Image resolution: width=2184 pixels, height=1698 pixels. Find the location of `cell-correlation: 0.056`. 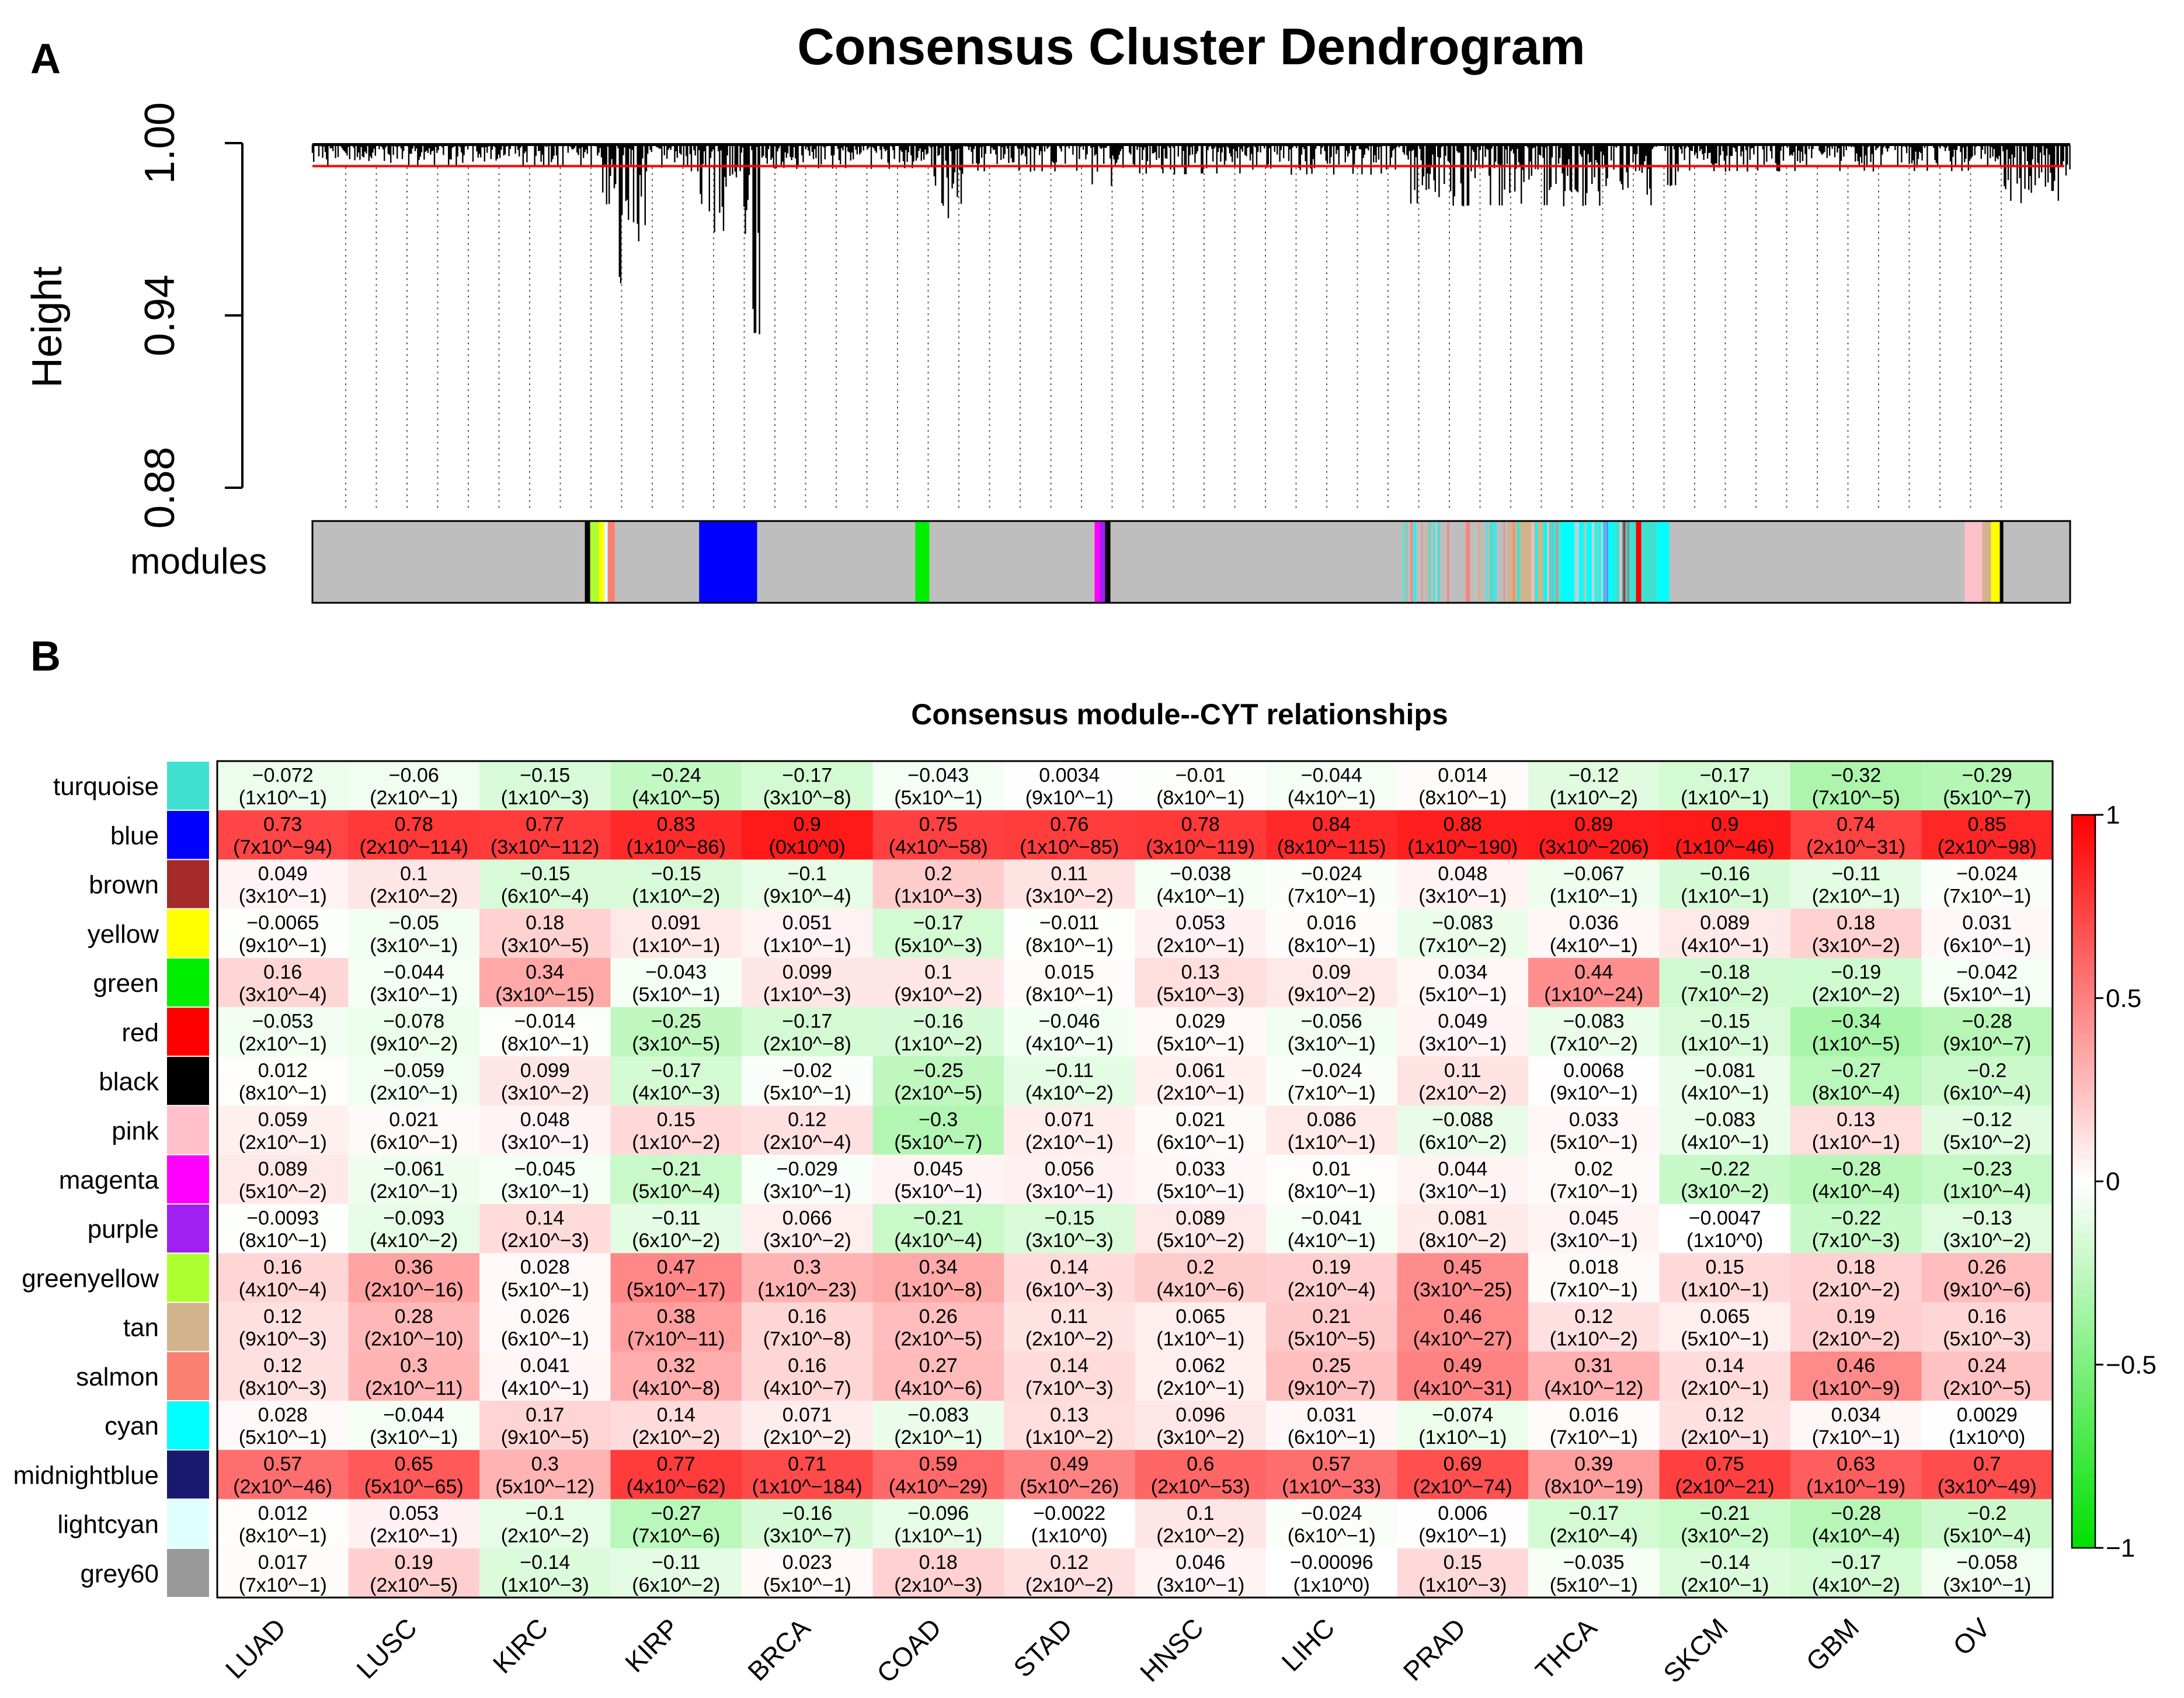

cell-correlation: 0.056 is located at coordinates (1069, 1169).